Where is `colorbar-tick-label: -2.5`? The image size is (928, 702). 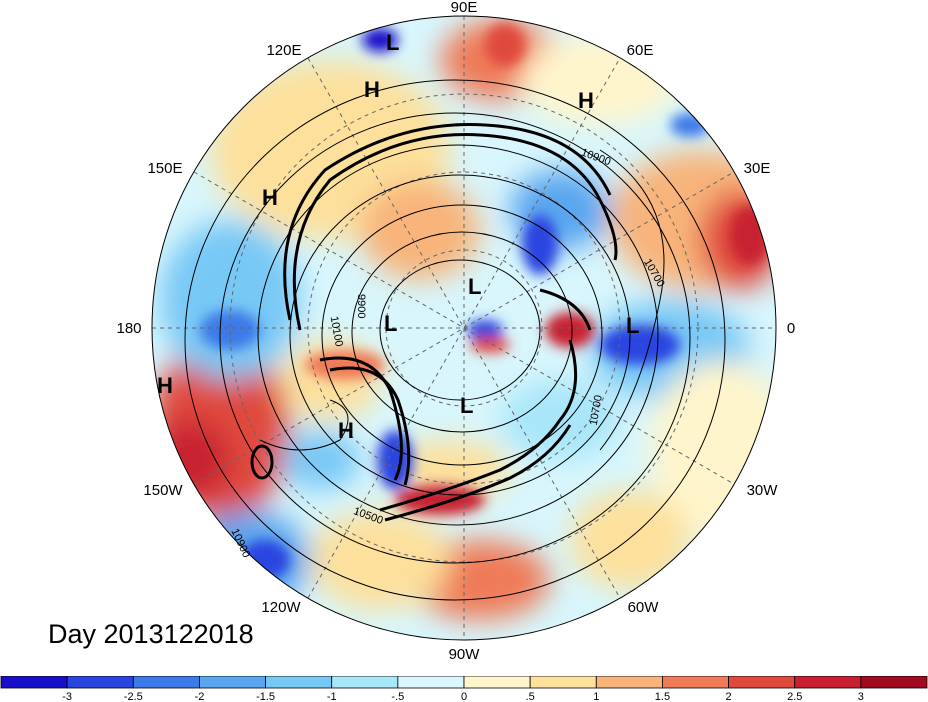
colorbar-tick-label: -2.5 is located at coordinates (133, 696).